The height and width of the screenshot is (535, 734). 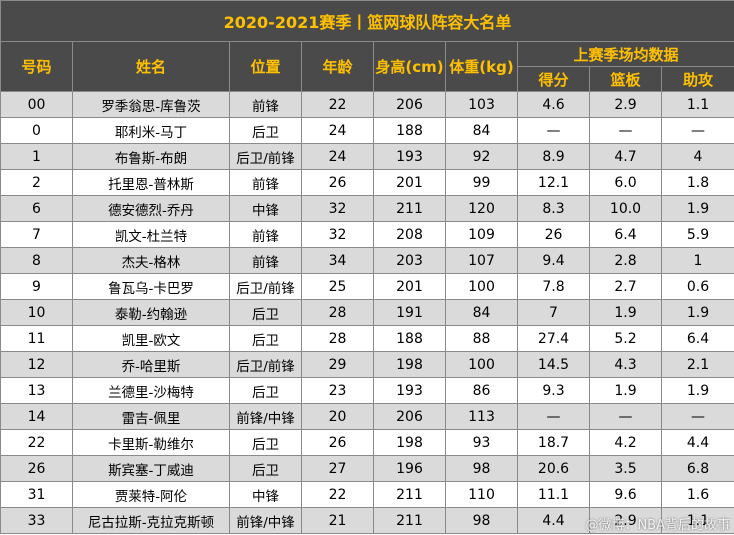 I want to click on player-number-cell: 8, so click(x=36, y=260).